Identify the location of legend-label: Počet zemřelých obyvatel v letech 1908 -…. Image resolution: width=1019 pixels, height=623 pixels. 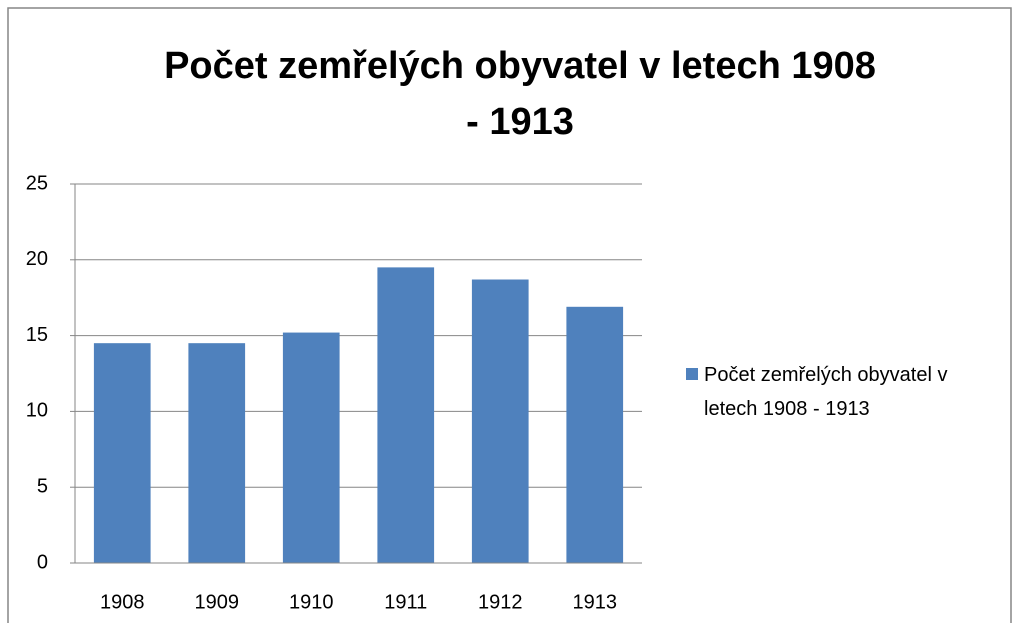
(826, 392).